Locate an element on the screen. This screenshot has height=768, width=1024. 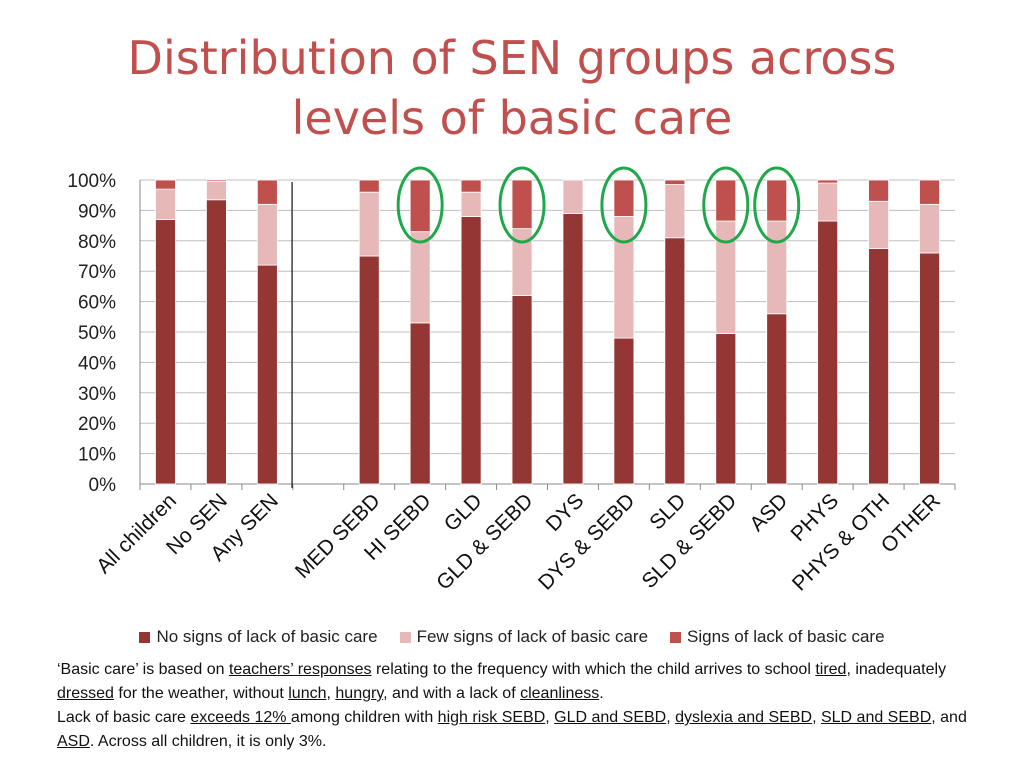
legend-item-none: No signs of lack of basic care is located at coordinates (258, 637).